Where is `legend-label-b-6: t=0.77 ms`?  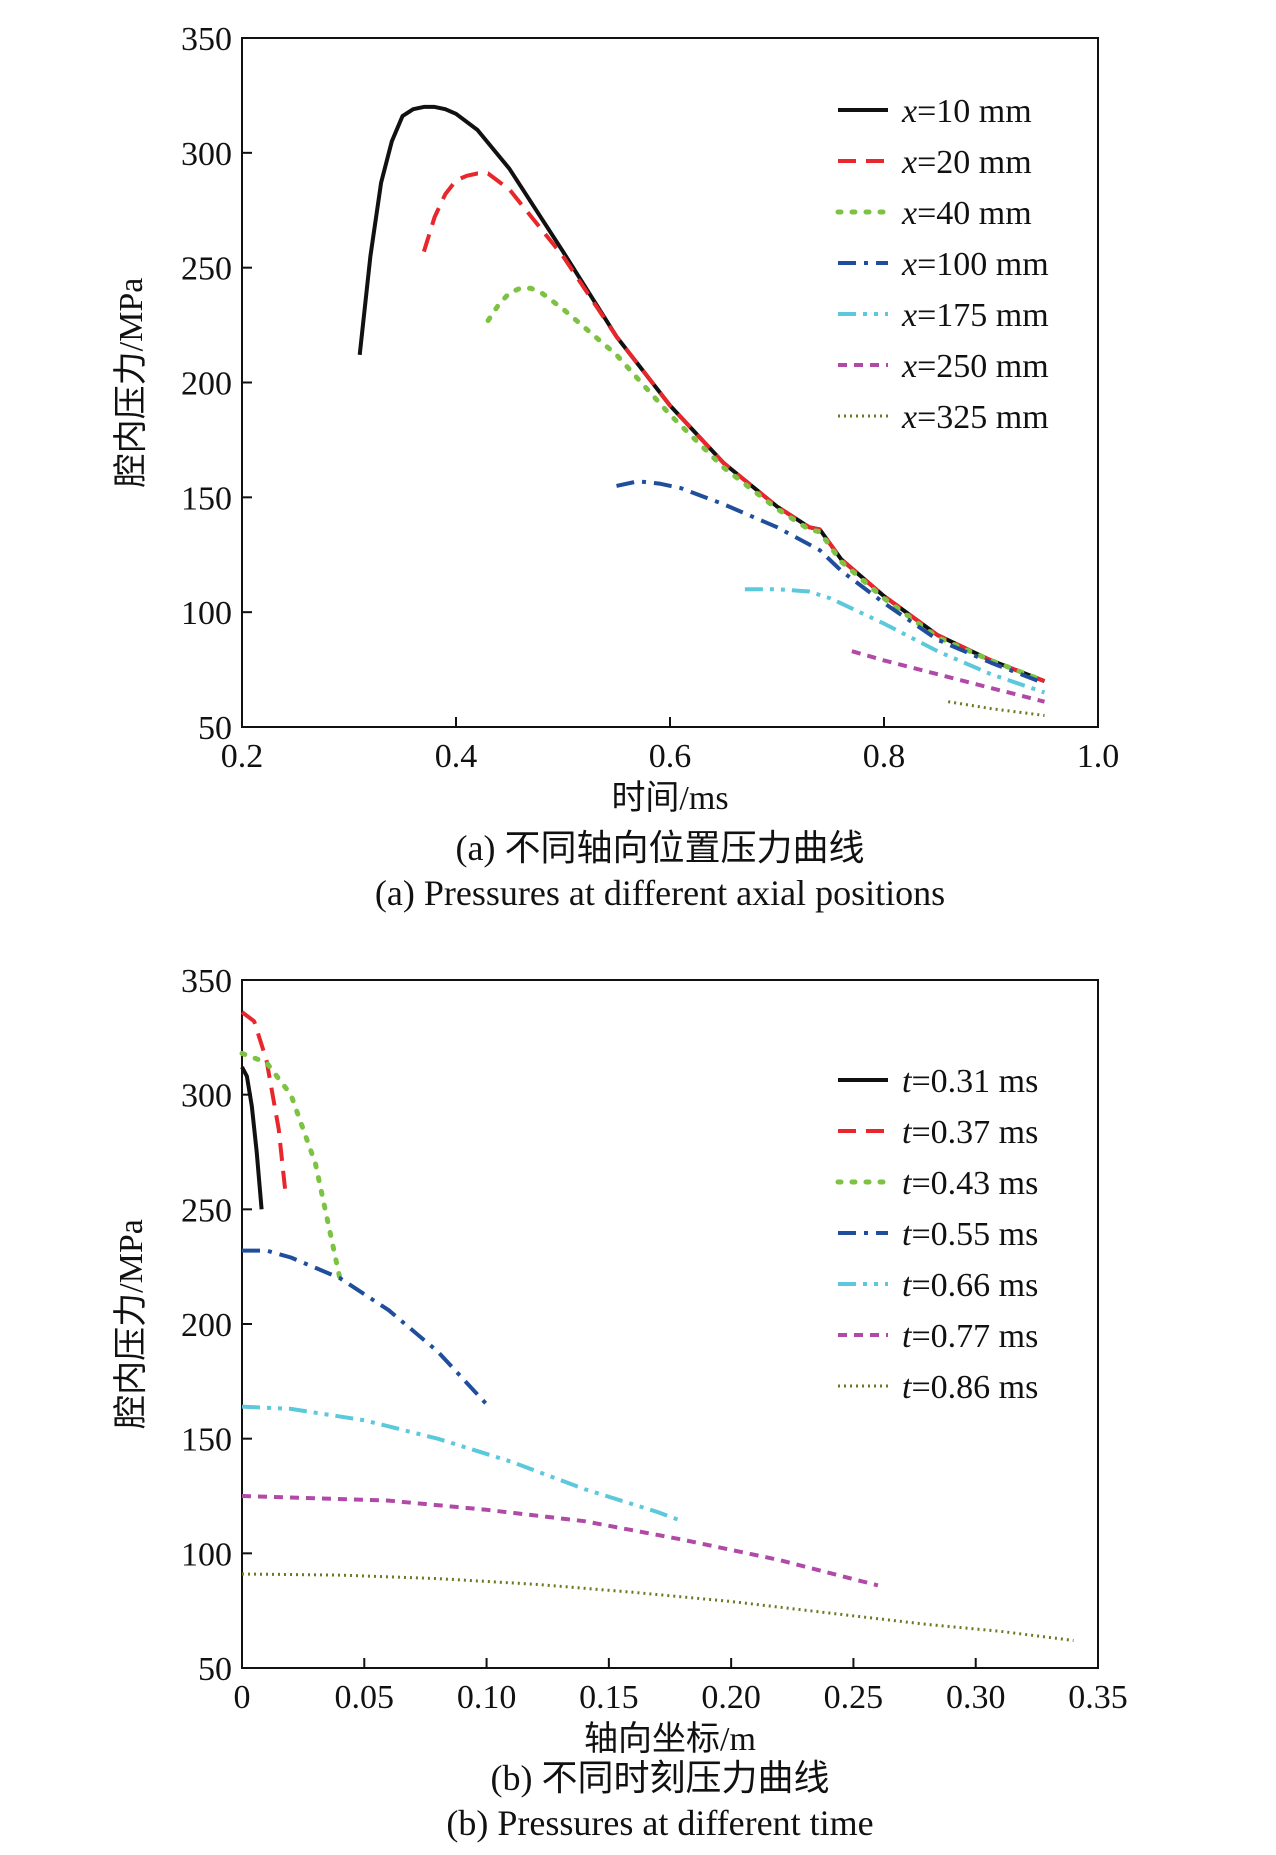 legend-label-b-6: t=0.77 ms is located at coordinates (970, 1336).